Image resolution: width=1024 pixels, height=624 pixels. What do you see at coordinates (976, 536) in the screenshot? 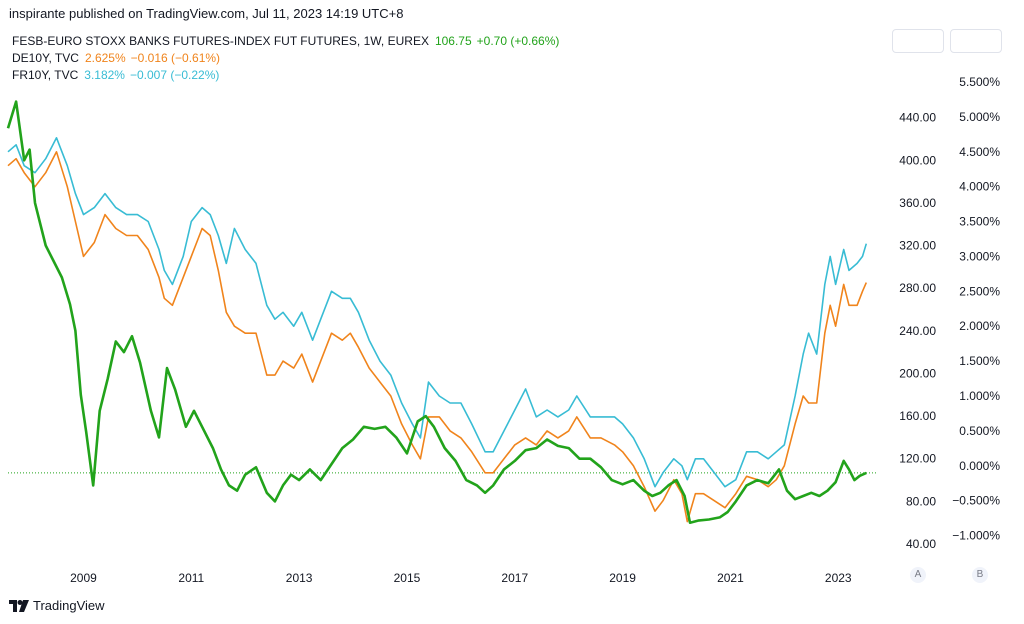
I see `y-right-tick-label: −1.000%` at bounding box center [976, 536].